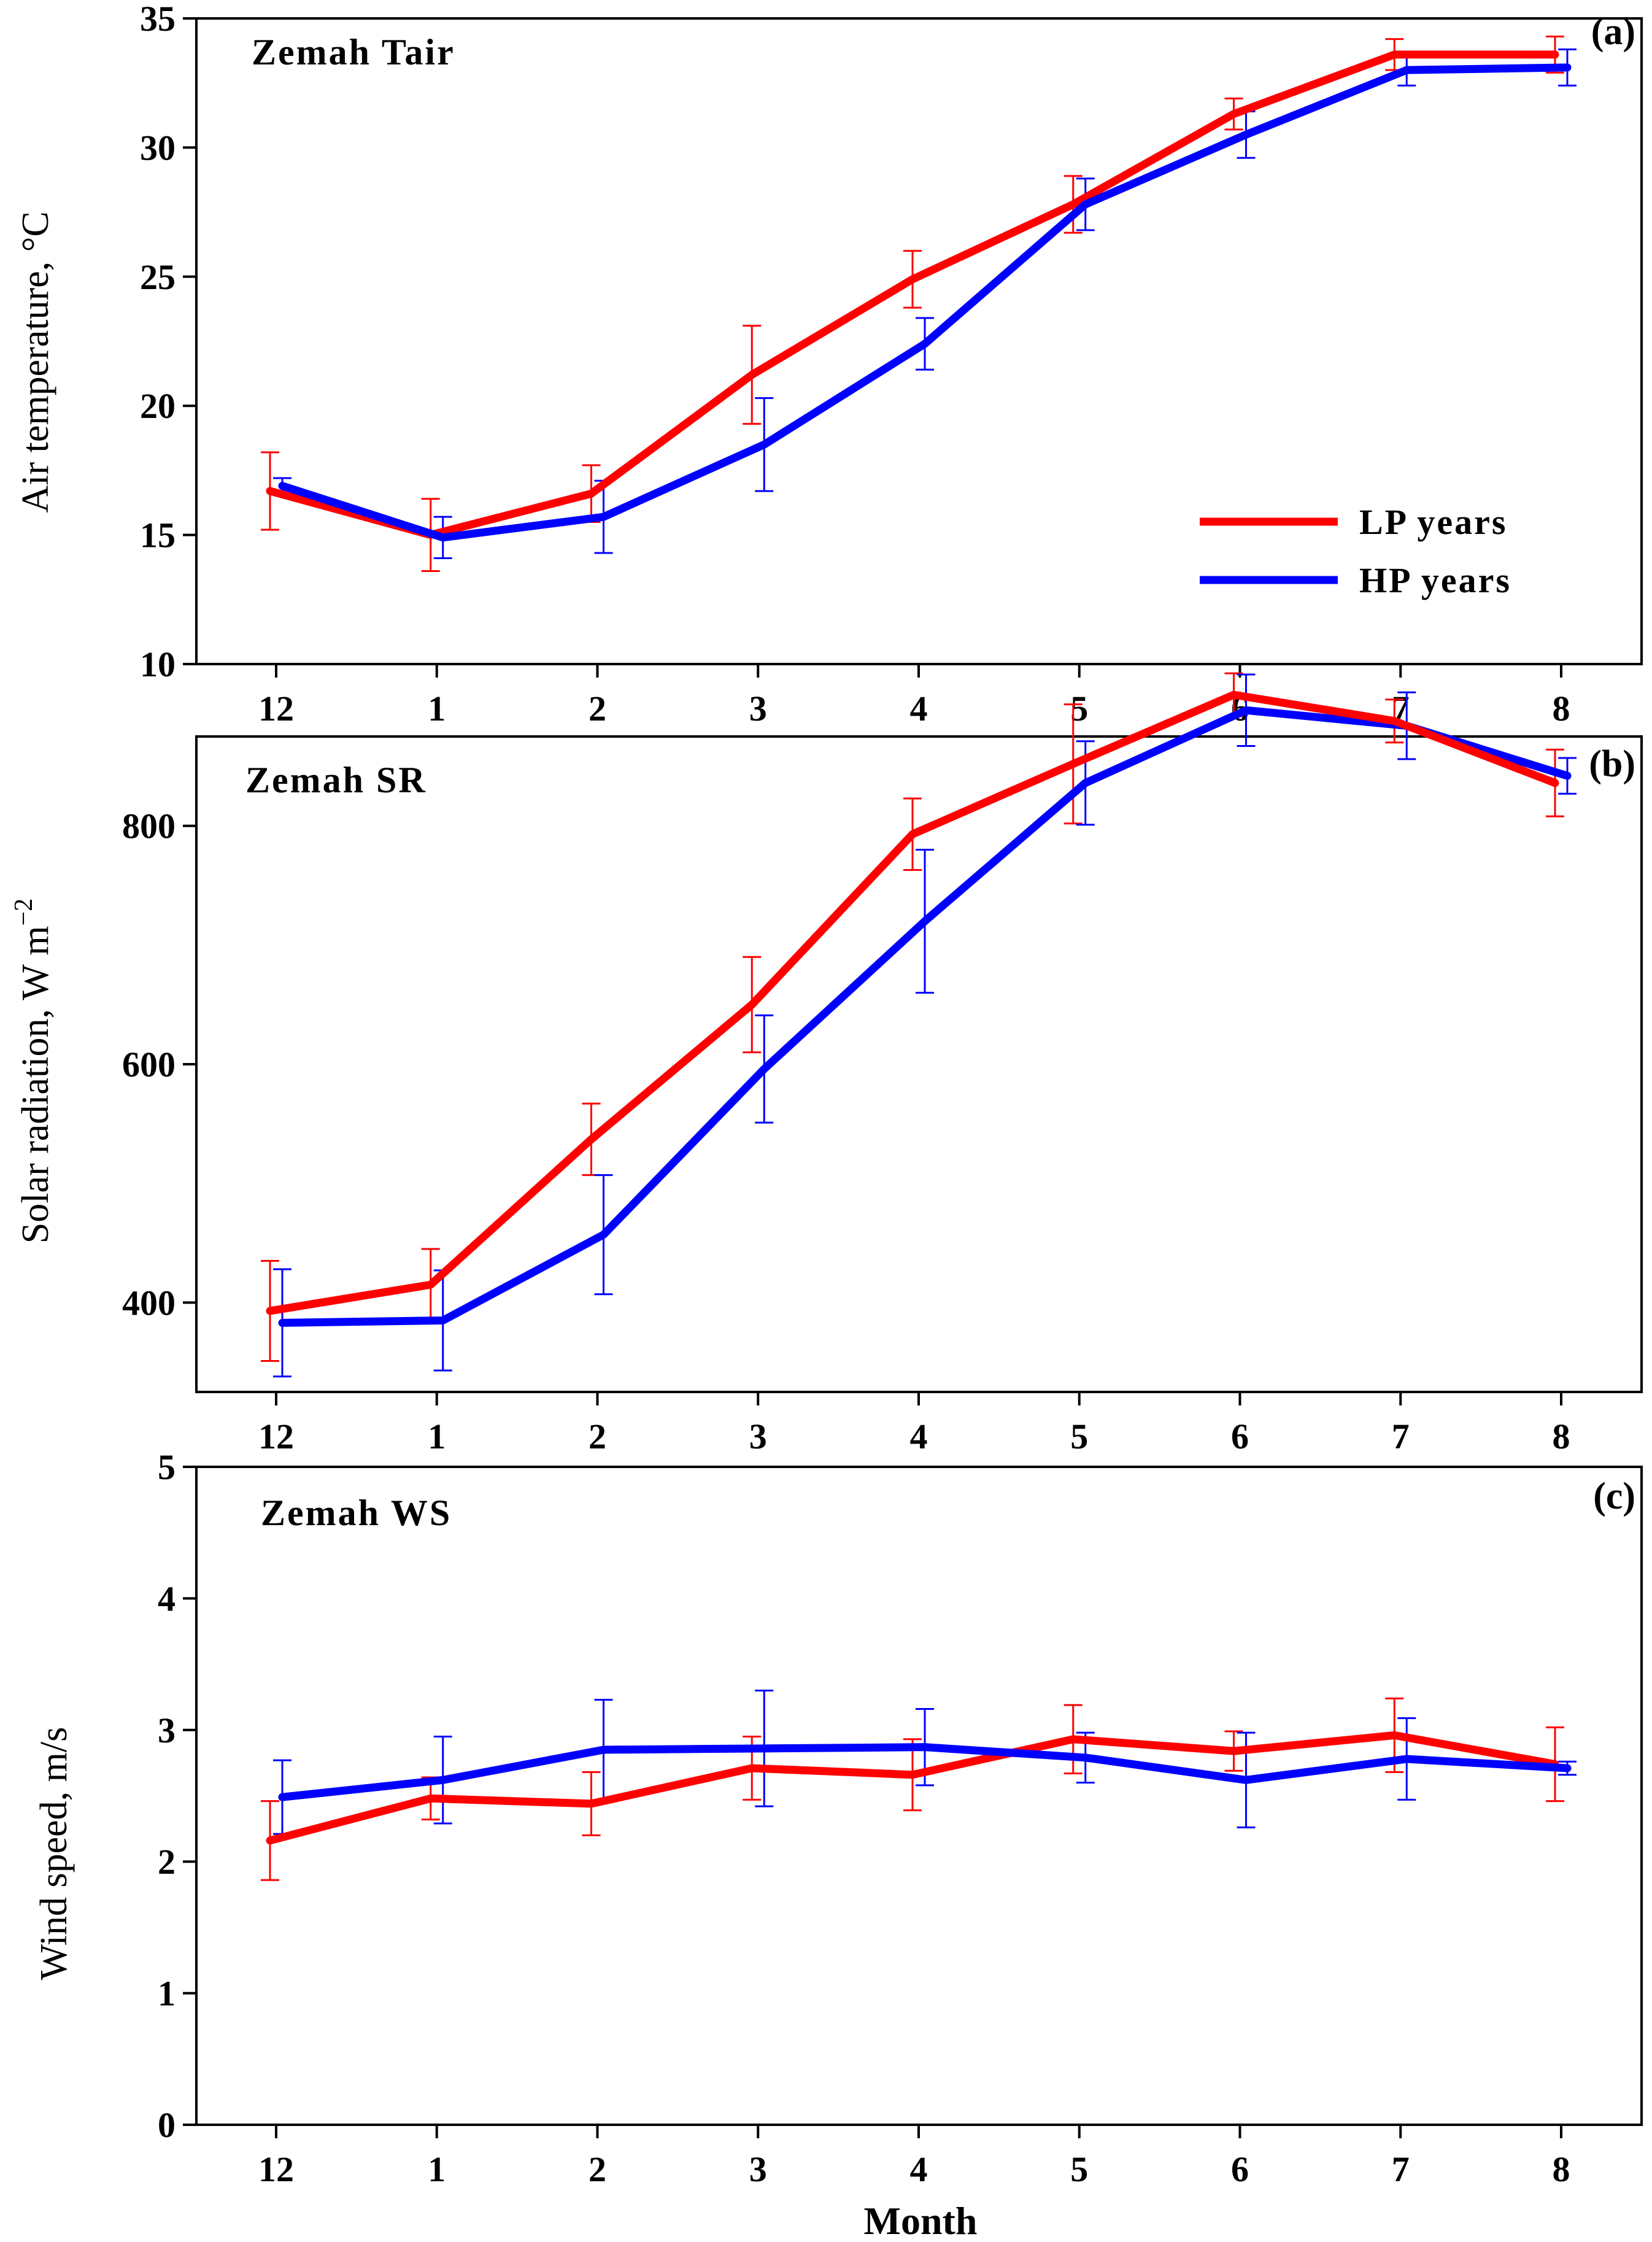 This screenshot has height=2242, width=1652. I want to click on panel-a-title: Zemah Tair, so click(353, 52).